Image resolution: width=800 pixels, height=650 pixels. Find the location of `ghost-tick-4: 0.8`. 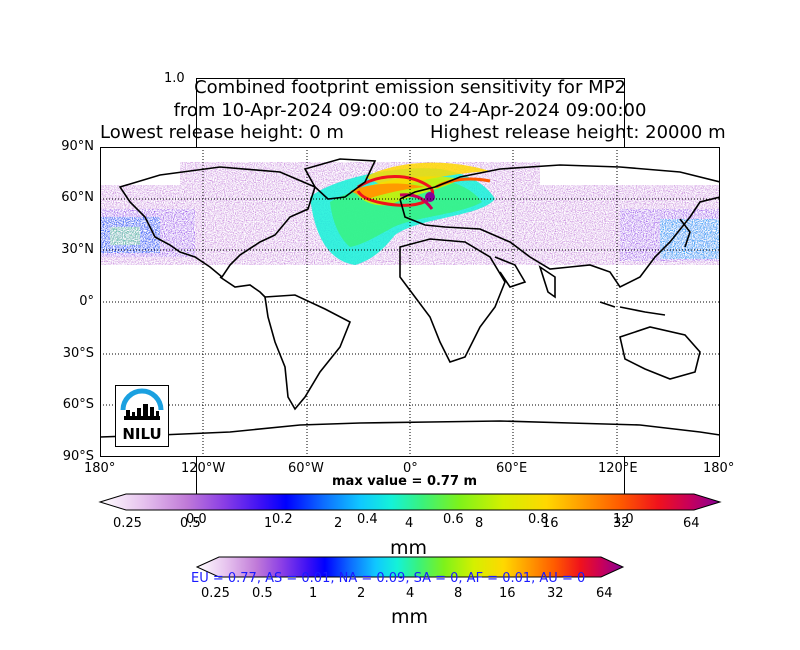

ghost-tick-4: 0.8 is located at coordinates (538, 519).